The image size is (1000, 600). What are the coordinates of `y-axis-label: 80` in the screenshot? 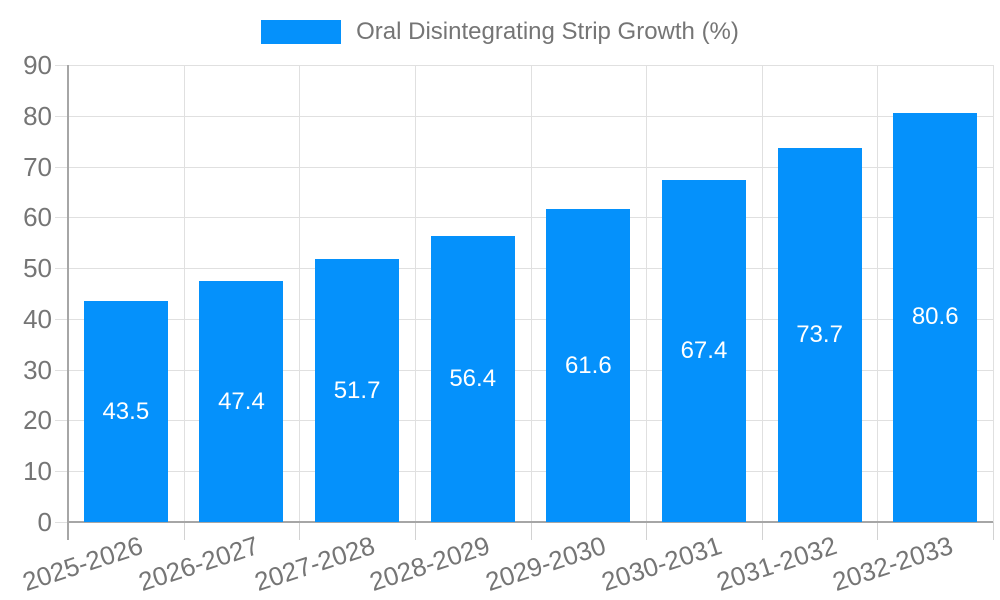 It's located at (37, 116).